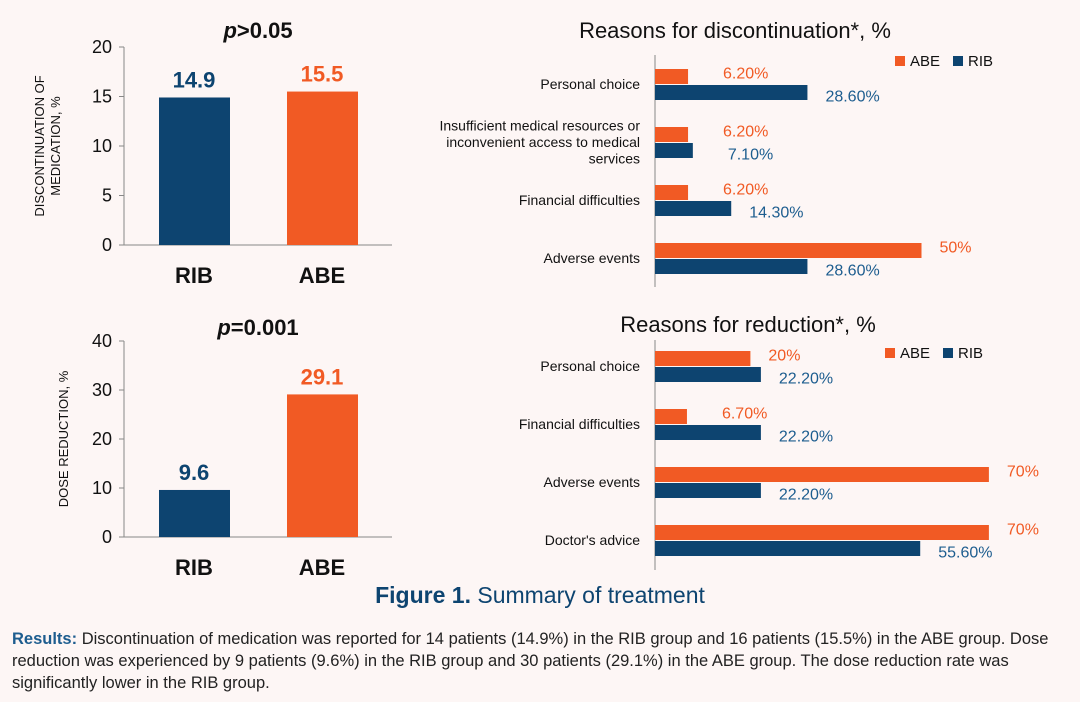 This screenshot has height=702, width=1080. Describe the element at coordinates (257, 327) in the screenshot. I see `chart-title: p=0.001` at that location.